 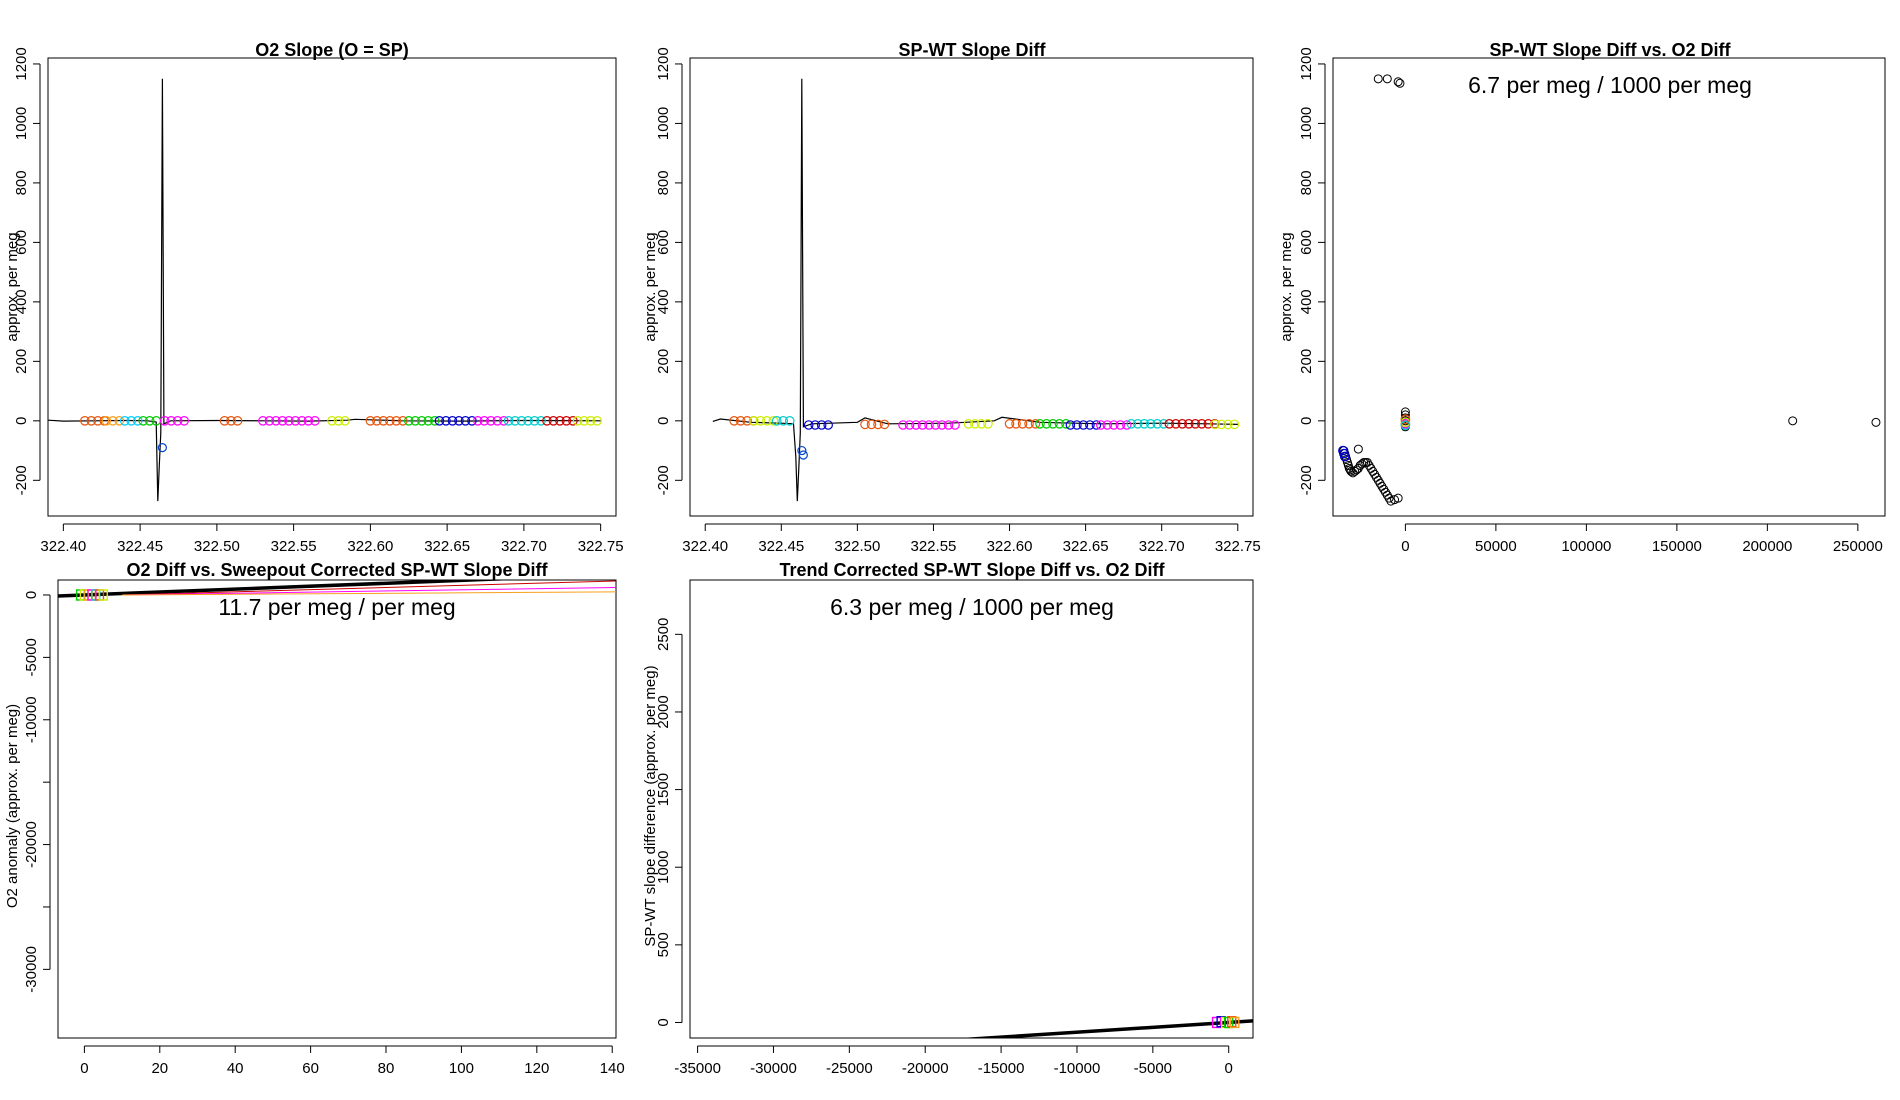 I want to click on x-axis: 0 20 40 60 80 100 120 140, so click(x=352, y=1061).